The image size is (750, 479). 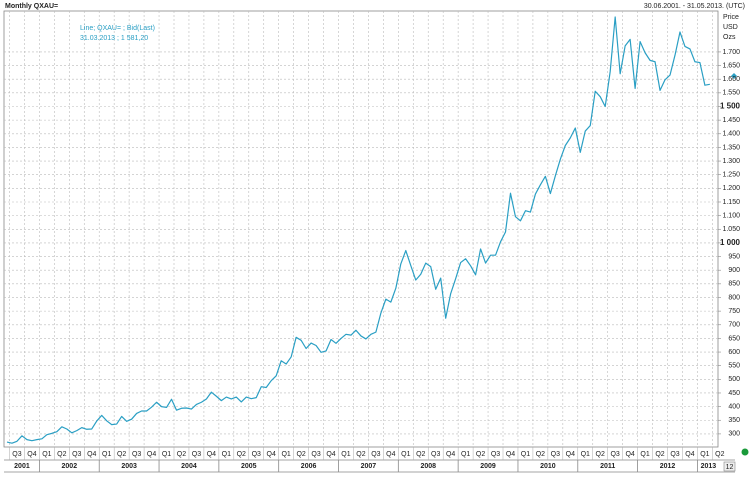 What do you see at coordinates (730, 106) in the screenshot?
I see `y-tick-label: 1 500` at bounding box center [730, 106].